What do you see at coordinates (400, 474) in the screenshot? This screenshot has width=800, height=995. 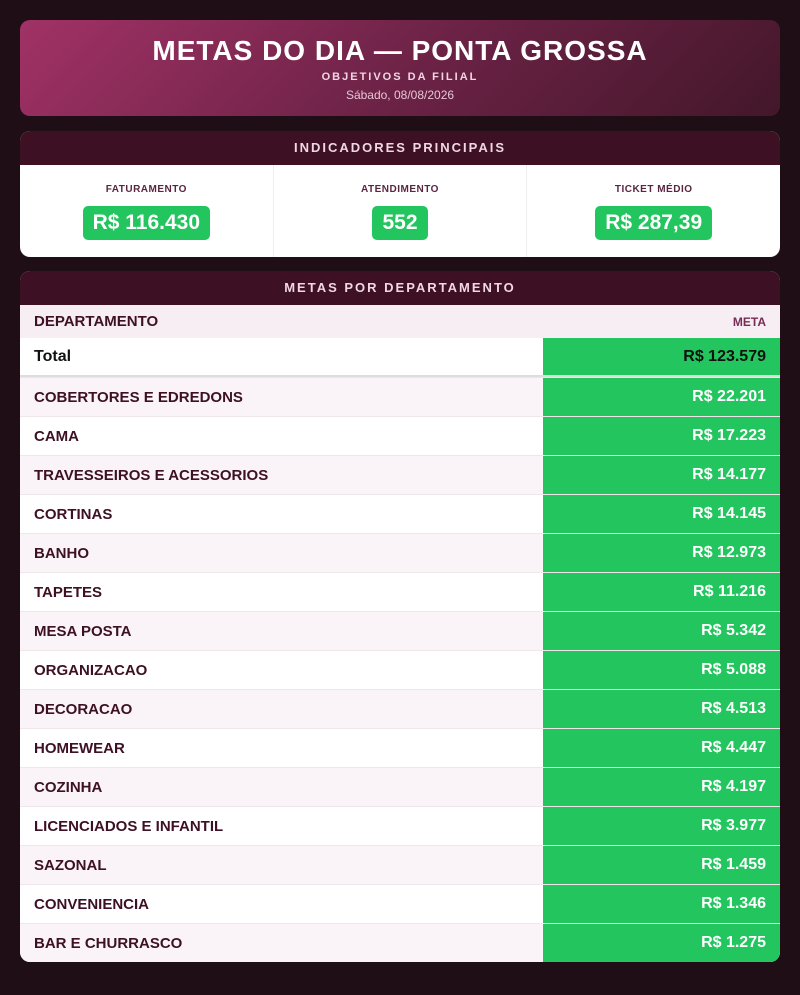 I see `department-row: TRAVESSEIROS E ACESSORIOS R$ 14.177` at bounding box center [400, 474].